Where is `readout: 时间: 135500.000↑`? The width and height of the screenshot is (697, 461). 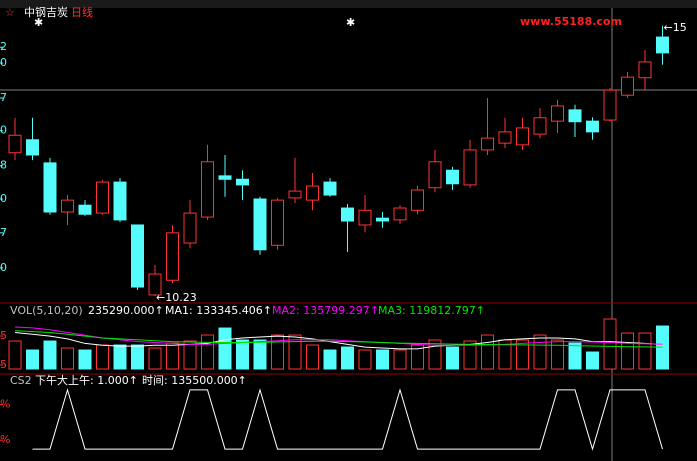 readout: 时间: 135500.000↑ is located at coordinates (194, 380).